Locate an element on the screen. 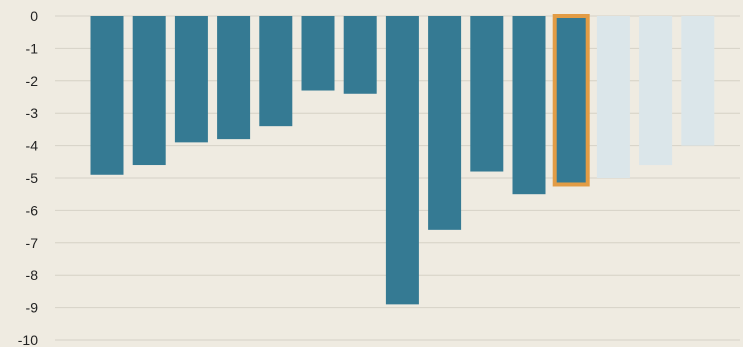 The width and height of the screenshot is (743, 347). y-tick-label: -1 is located at coordinates (32, 48).